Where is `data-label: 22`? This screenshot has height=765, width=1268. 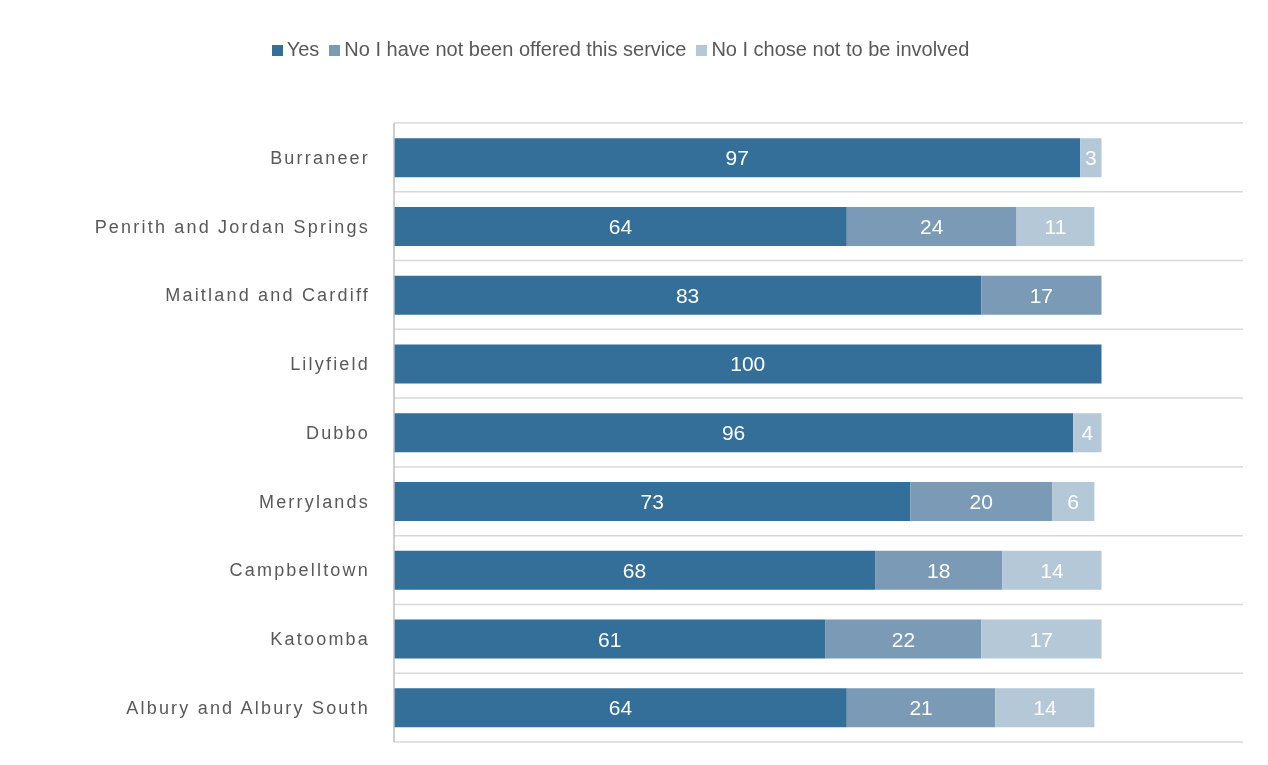 data-label: 22 is located at coordinates (903, 639).